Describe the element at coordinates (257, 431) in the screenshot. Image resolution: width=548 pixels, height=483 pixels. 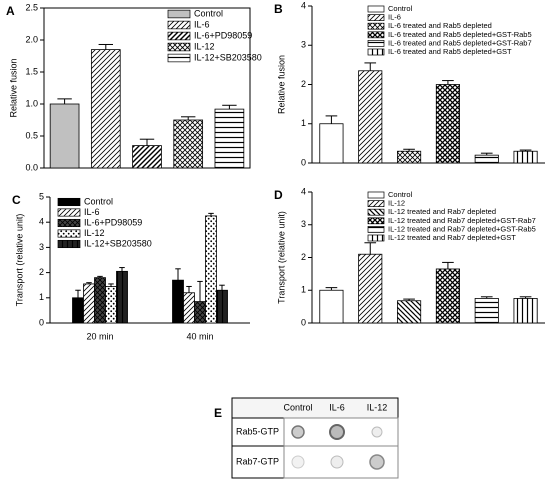
I see `row-label: Rab5-GTP` at that location.